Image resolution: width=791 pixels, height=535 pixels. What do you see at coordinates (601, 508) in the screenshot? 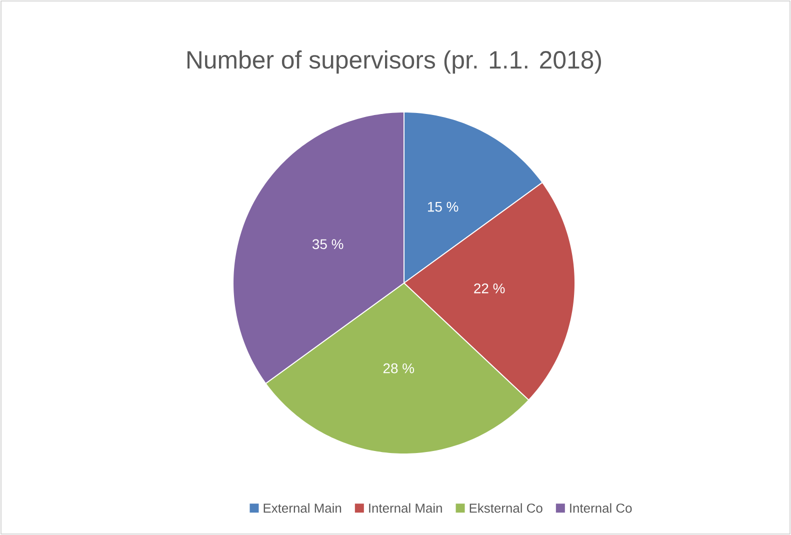
I see `legend-label: Internal Co` at bounding box center [601, 508].